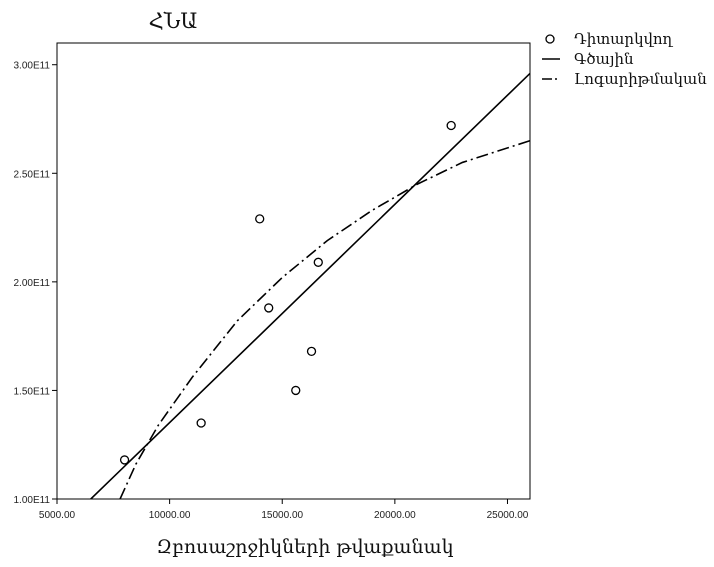  I want to click on y-tick-label: 2.50E11, so click(31, 174).